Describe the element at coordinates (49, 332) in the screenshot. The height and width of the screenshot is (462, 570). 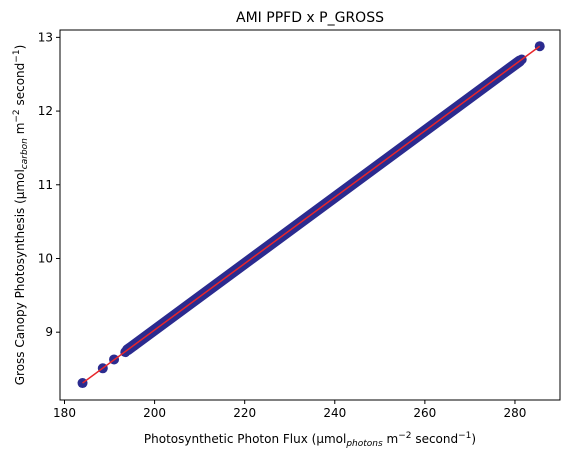
I see `y-tick-label: 9` at that location.